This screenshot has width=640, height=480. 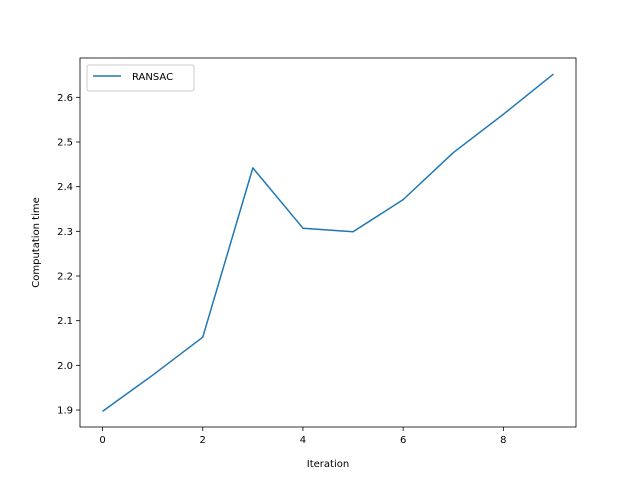 I want to click on legend-box, so click(x=140, y=78).